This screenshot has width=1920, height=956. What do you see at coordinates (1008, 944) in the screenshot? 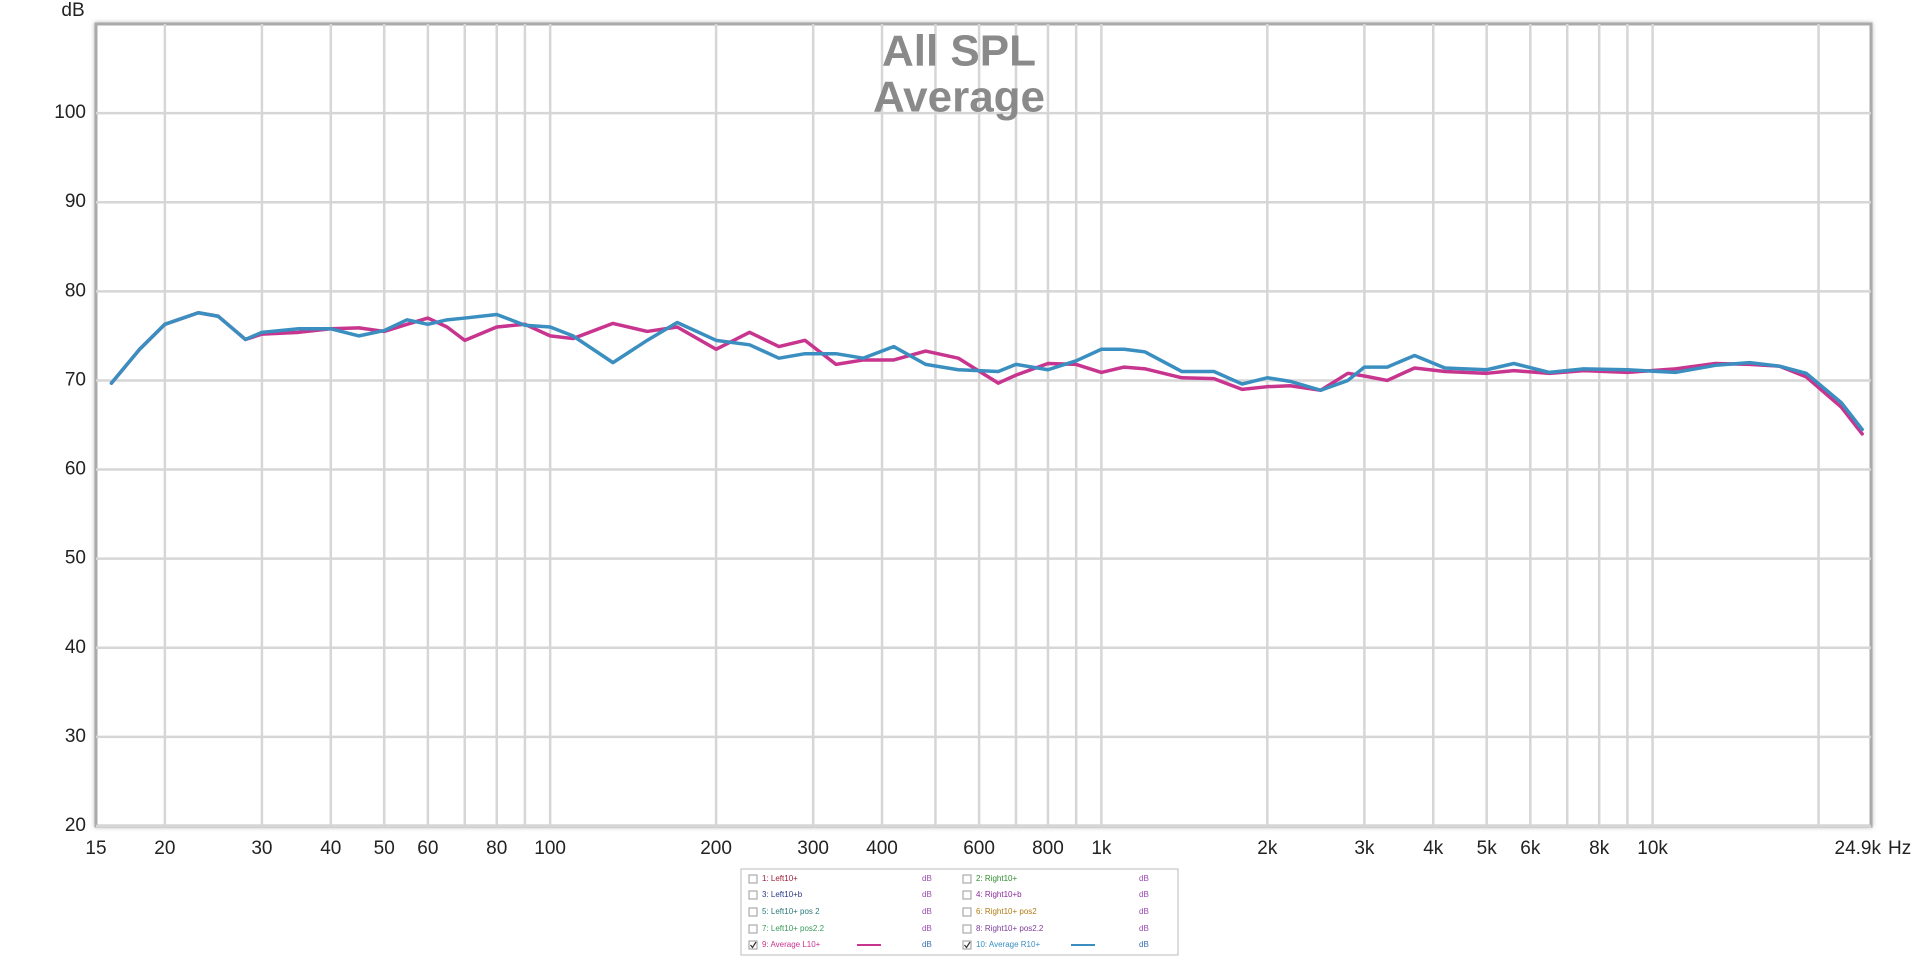
I see `legend-label: 10: Average R10+` at bounding box center [1008, 944].